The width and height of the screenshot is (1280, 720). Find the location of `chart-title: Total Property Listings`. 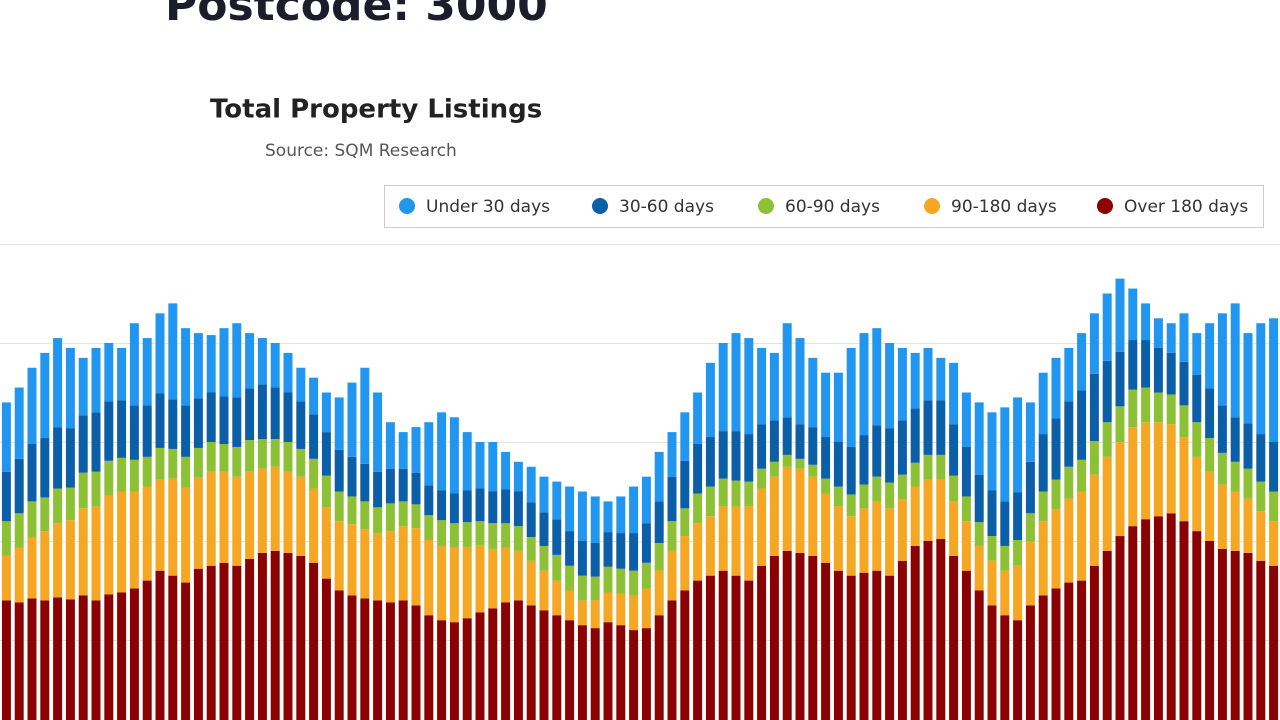

chart-title: Total Property Listings is located at coordinates (376, 110).